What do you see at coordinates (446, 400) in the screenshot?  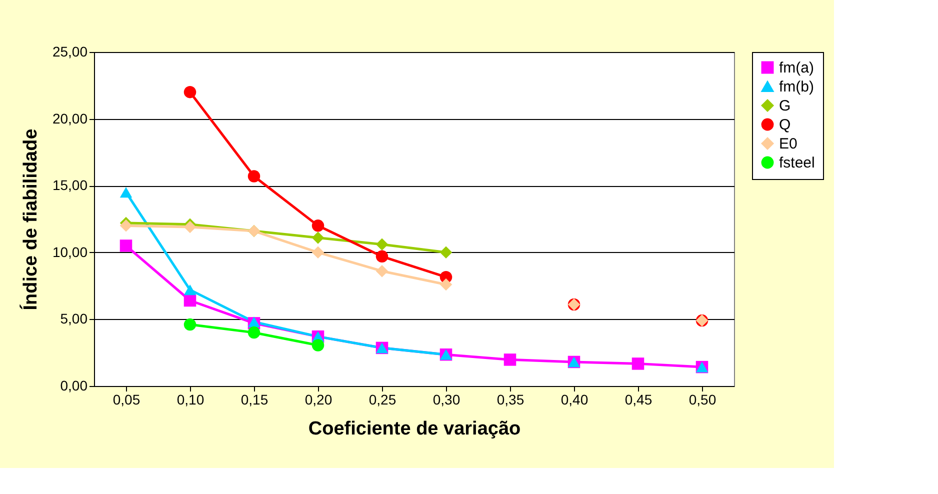 I see `x-tick-label: 0,30` at bounding box center [446, 400].